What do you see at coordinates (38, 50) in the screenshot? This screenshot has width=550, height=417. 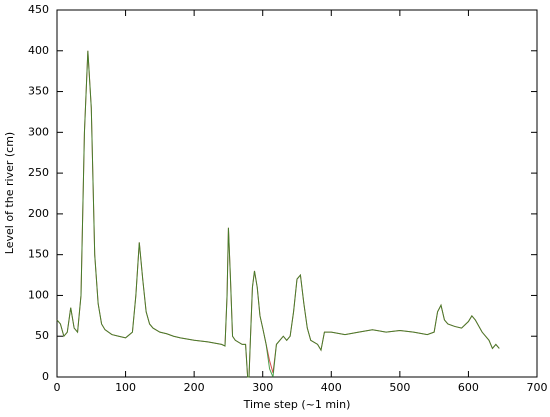 I see `y-tick-label: 400` at bounding box center [38, 50].